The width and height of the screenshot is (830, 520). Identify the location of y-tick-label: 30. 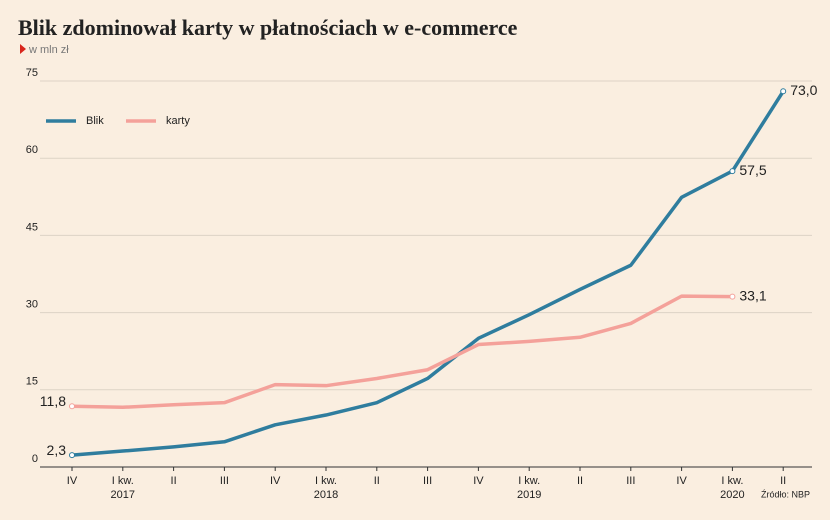
(32, 305).